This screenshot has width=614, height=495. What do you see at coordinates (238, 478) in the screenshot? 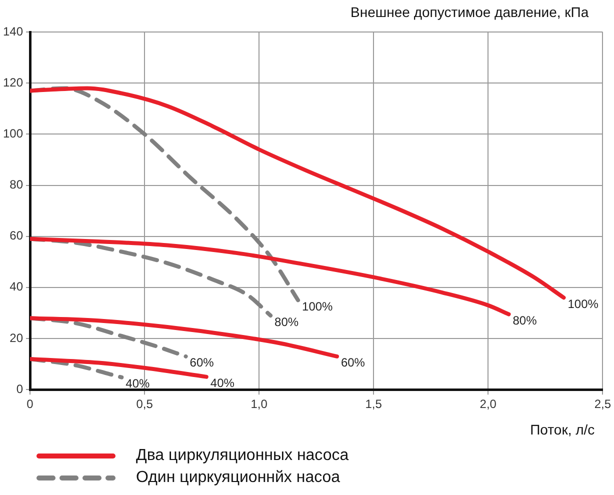
I see `legend-label: Один циркуяционнйх насоа` at bounding box center [238, 478].